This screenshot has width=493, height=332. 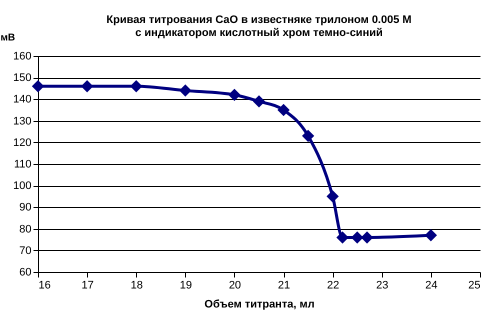 I want to click on x-tick-label: 24, so click(x=431, y=286).